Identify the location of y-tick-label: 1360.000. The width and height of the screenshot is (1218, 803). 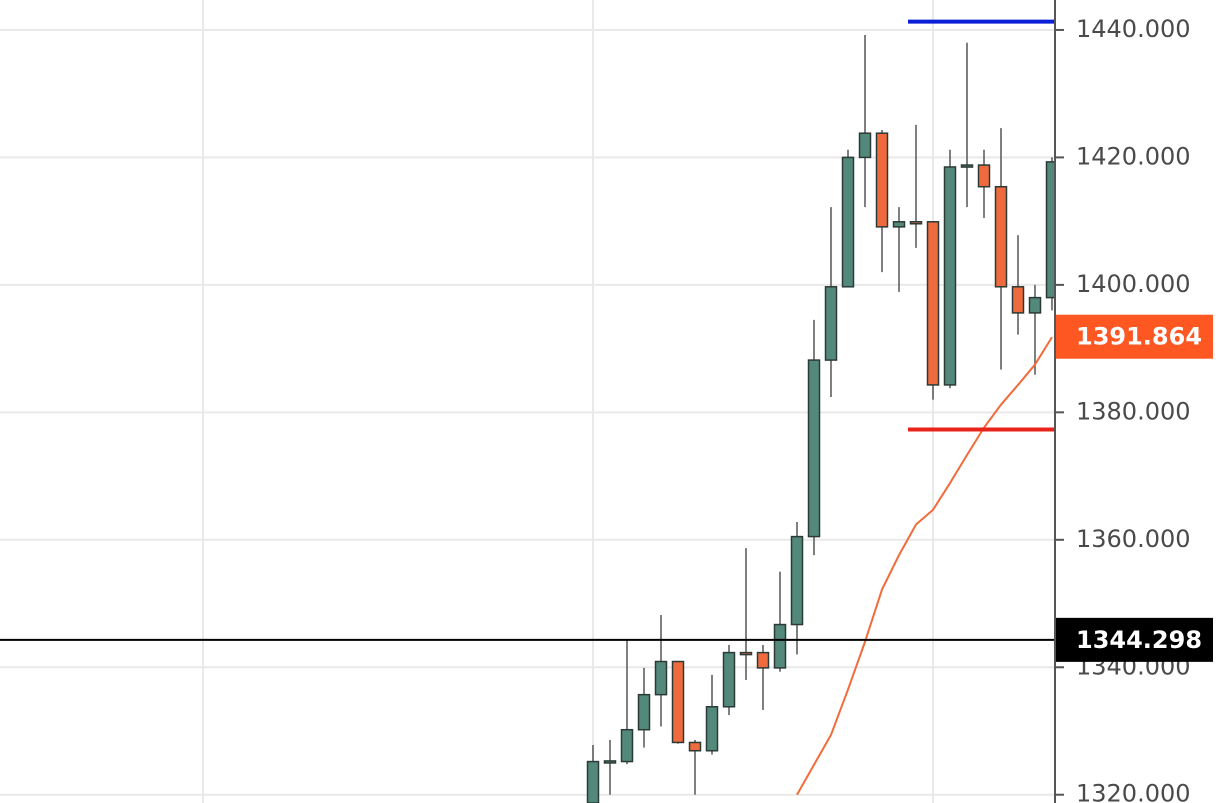
(1133, 539).